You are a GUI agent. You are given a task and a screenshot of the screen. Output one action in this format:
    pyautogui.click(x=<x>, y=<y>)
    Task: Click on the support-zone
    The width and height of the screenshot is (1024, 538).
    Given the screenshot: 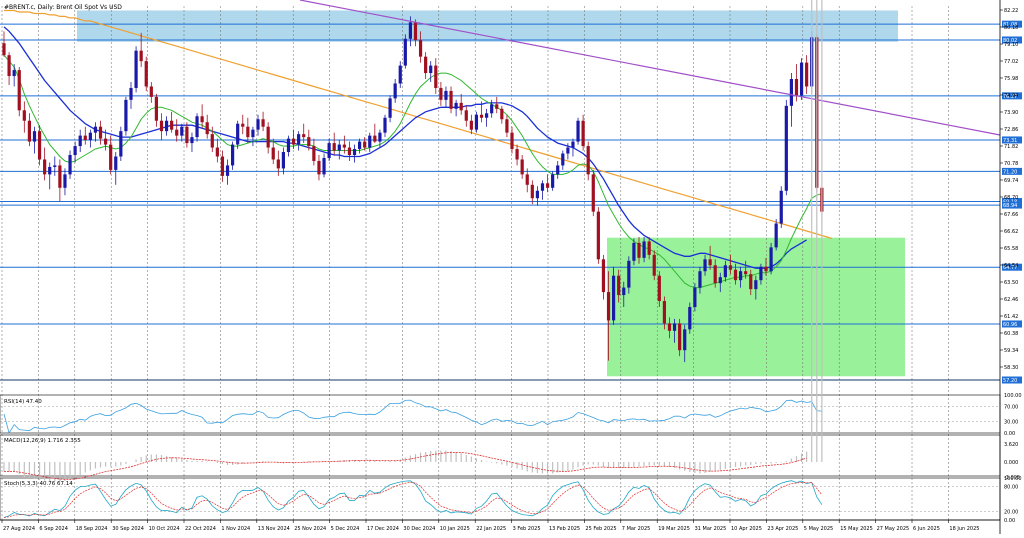 What is the action you would take?
    pyautogui.click(x=756, y=307)
    